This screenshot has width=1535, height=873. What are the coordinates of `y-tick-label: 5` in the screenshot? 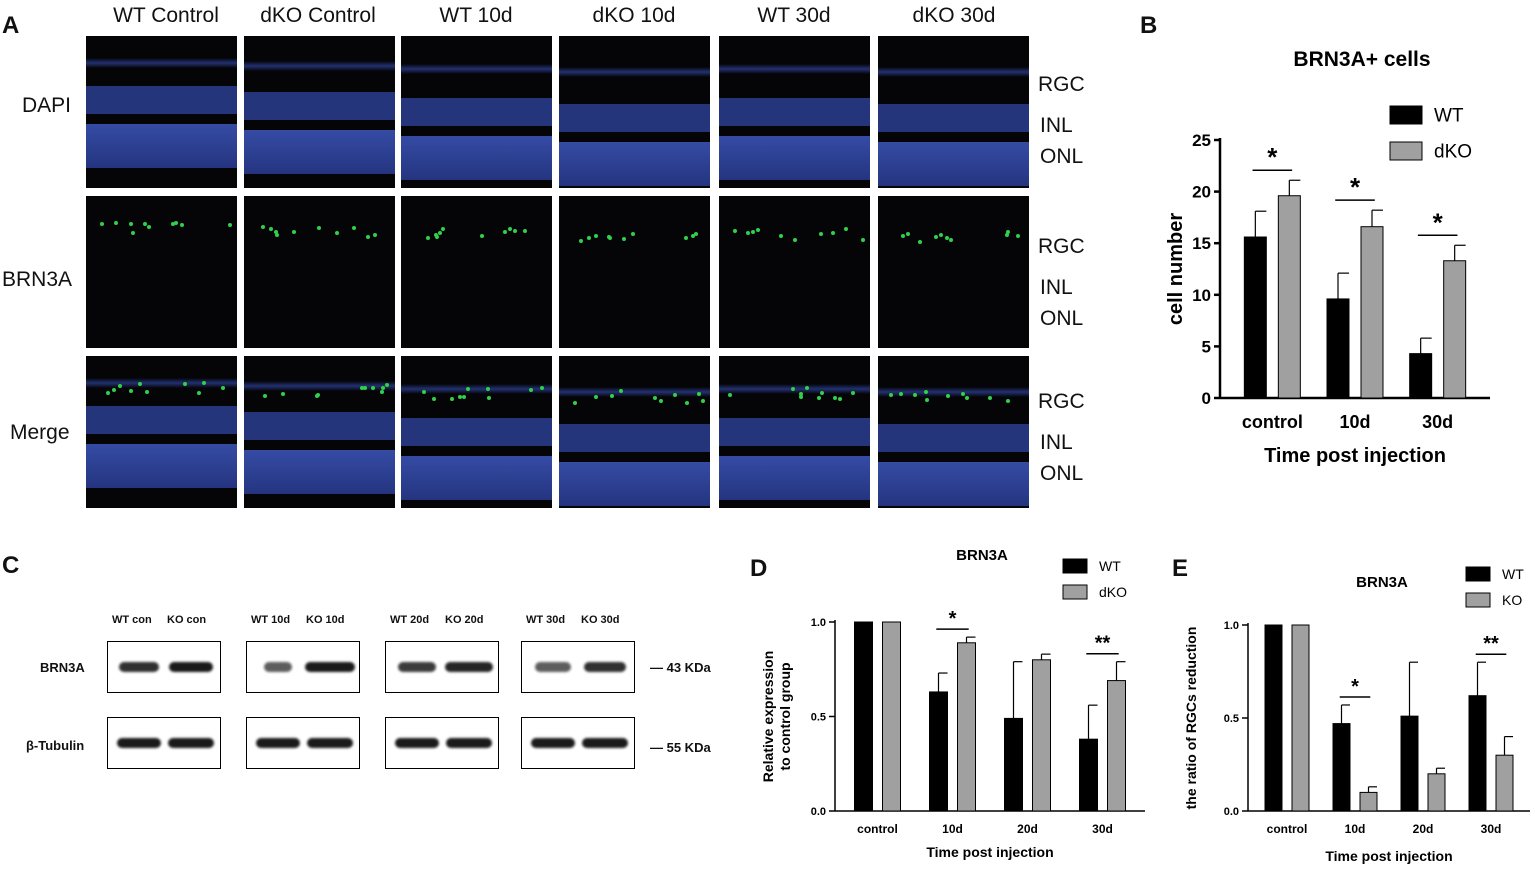 It's located at (1206, 346).